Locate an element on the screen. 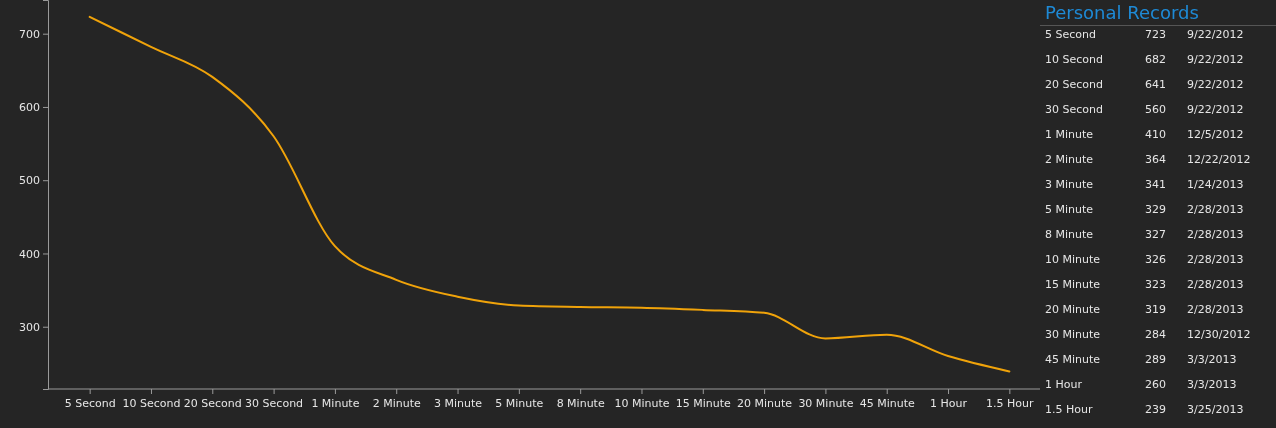 The width and height of the screenshot is (1276, 428). text: 5 Second is located at coordinates (1070, 34).